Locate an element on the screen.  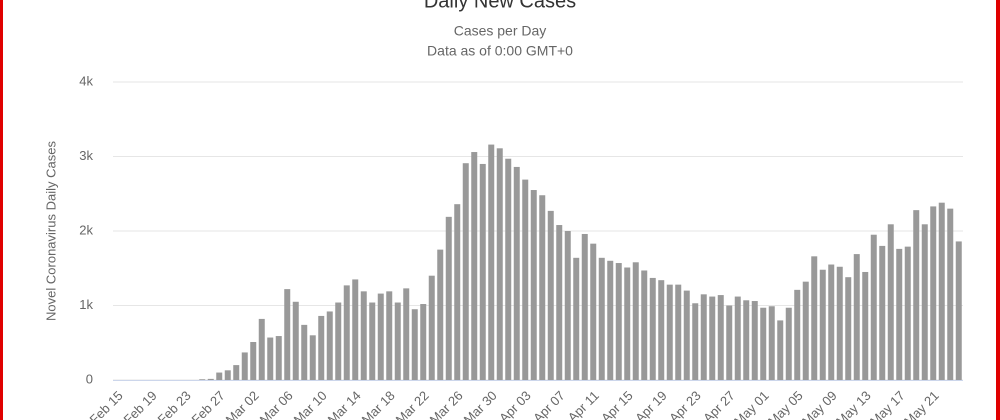
border-left is located at coordinates (1, 210).